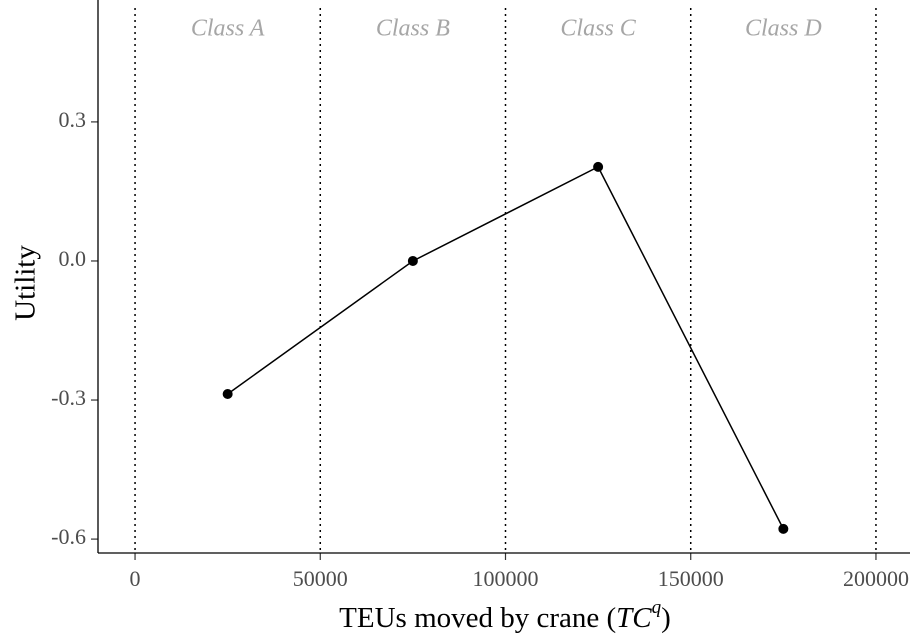 The image size is (924, 641). Describe the element at coordinates (783, 29) in the screenshot. I see `class-label: Class D` at that location.